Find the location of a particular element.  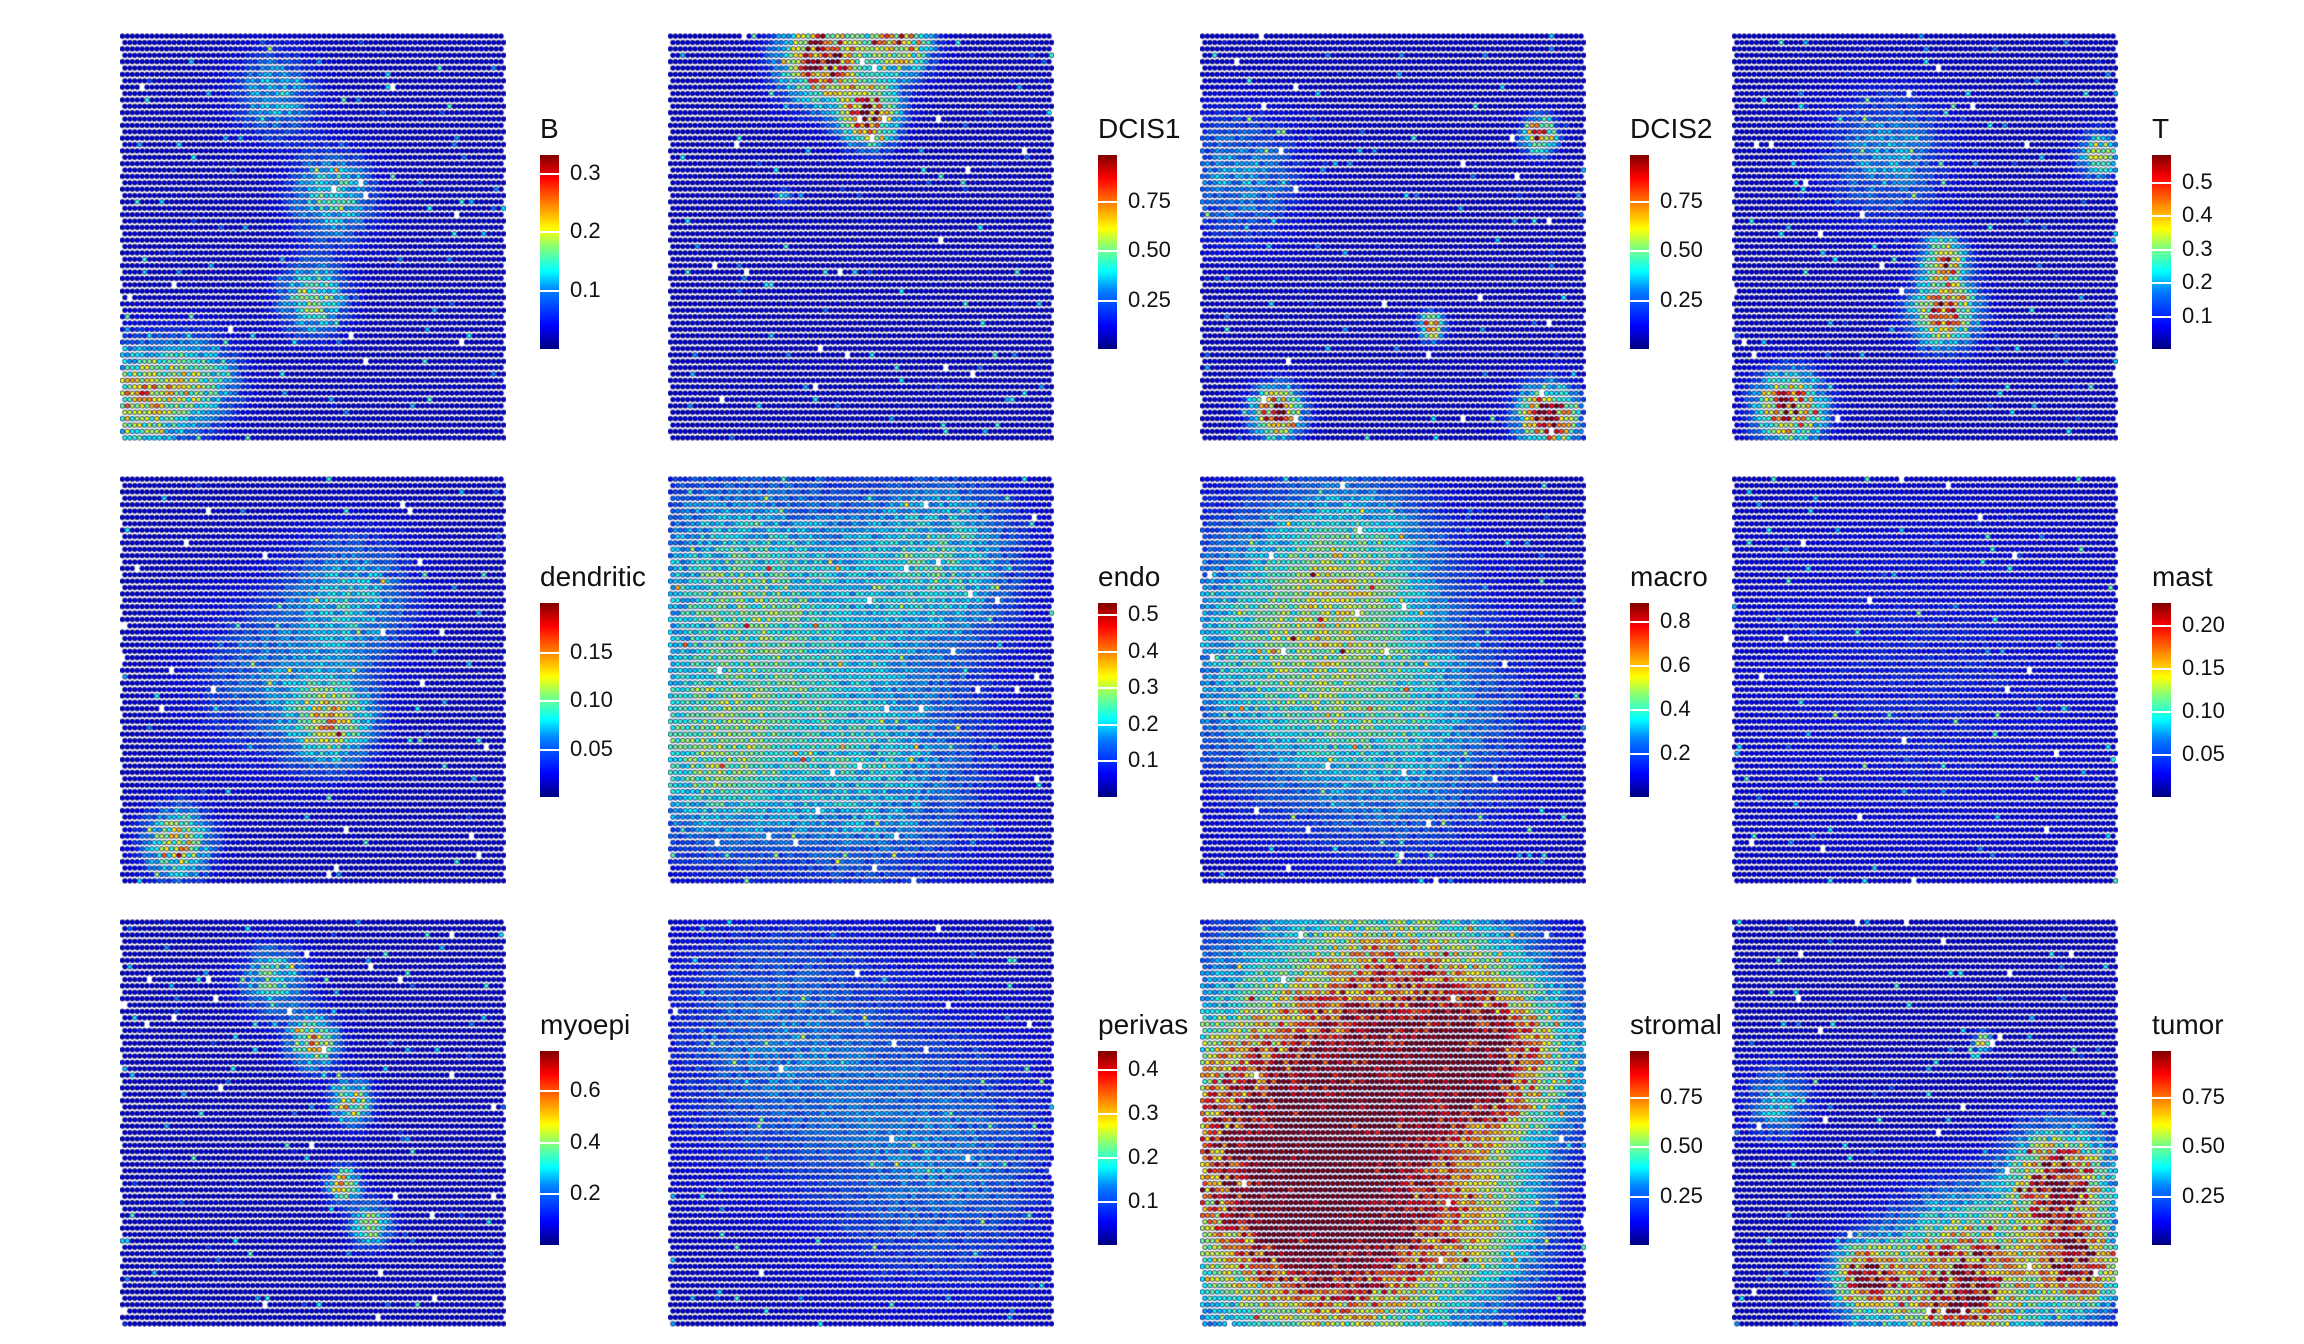

spot-map-macro is located at coordinates (1393, 680).